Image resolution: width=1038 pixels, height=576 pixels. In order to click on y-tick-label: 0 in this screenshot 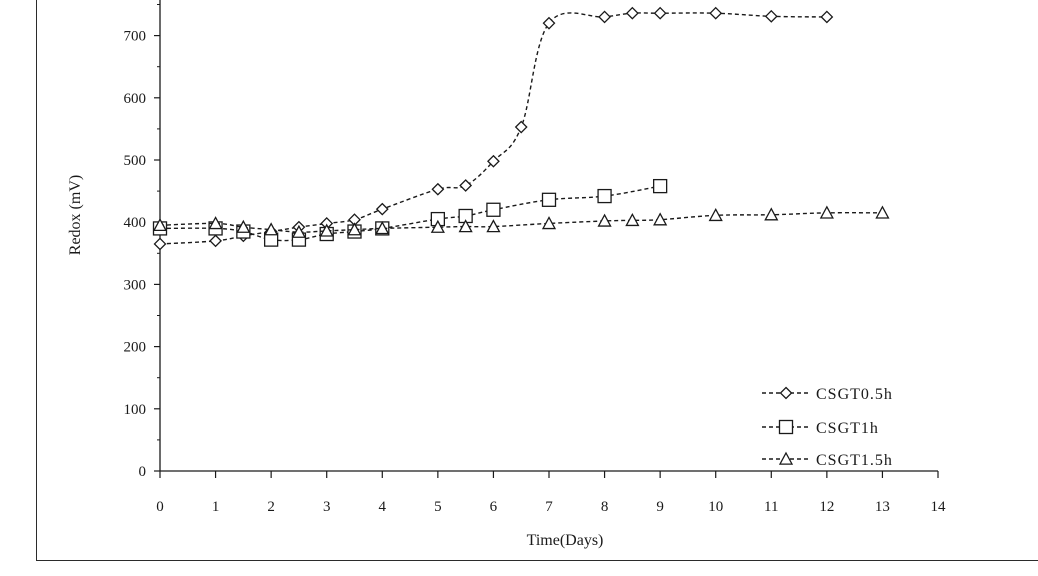, I will do `click(143, 472)`.